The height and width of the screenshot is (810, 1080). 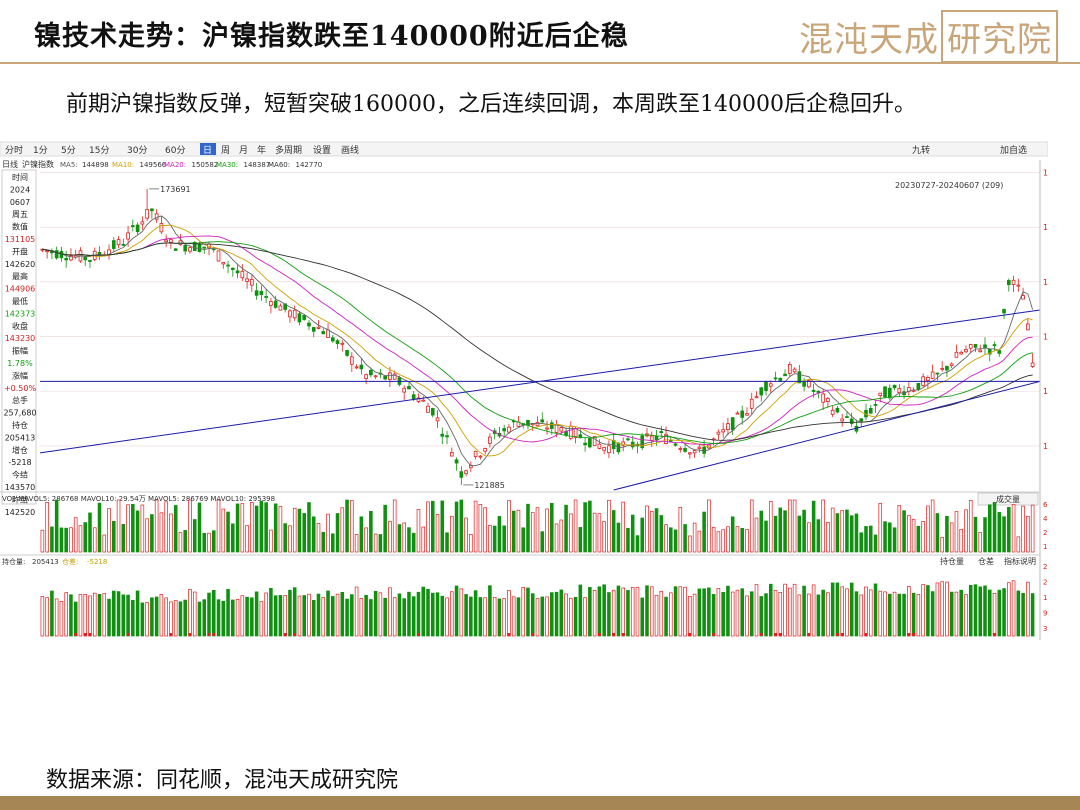 What do you see at coordinates (243, 150) in the screenshot?
I see `toolbar-tab-月: 月` at bounding box center [243, 150].